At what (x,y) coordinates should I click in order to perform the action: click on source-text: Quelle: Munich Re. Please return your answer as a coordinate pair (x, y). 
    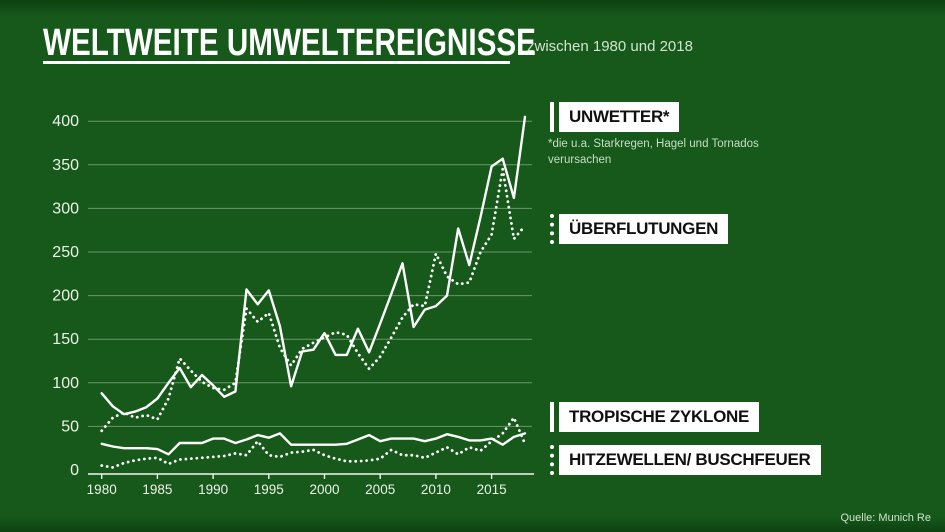
    Looking at the image, I should click on (886, 518).